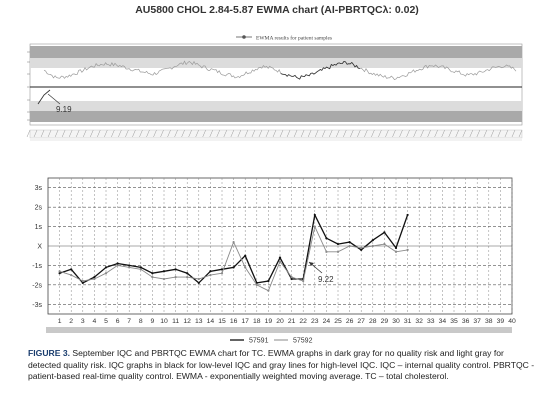 Image resolution: width=554 pixels, height=403 pixels. Describe the element at coordinates (276, 63) in the screenshot. I see `top-upper-light-band` at that location.